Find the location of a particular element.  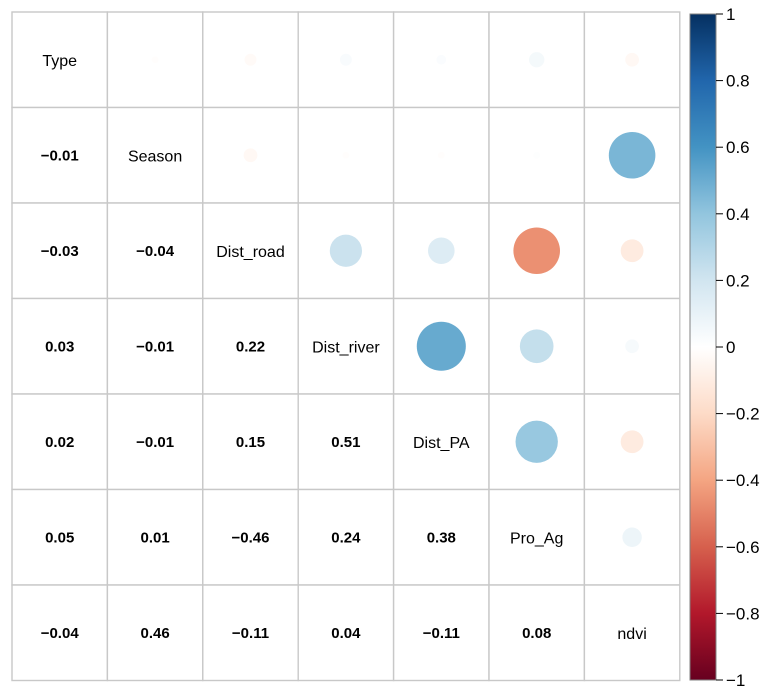

correlation-value: 0.08 is located at coordinates (536, 633).